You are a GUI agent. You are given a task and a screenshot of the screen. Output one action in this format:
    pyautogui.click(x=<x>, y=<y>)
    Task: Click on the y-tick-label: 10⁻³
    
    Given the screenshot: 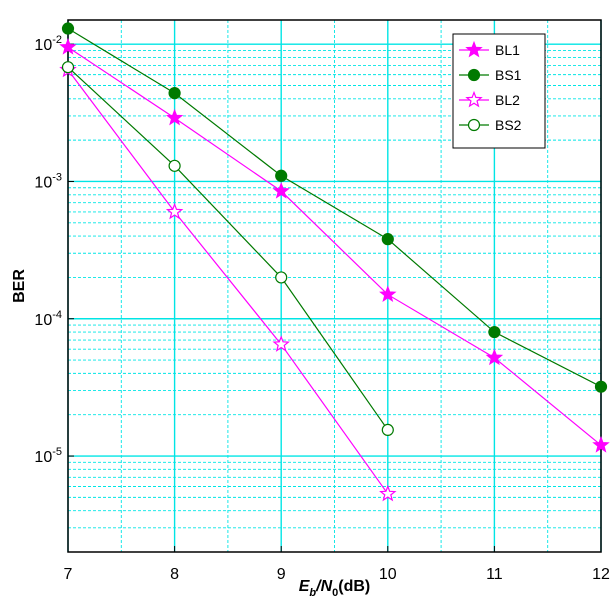 What is the action you would take?
    pyautogui.click(x=48, y=181)
    